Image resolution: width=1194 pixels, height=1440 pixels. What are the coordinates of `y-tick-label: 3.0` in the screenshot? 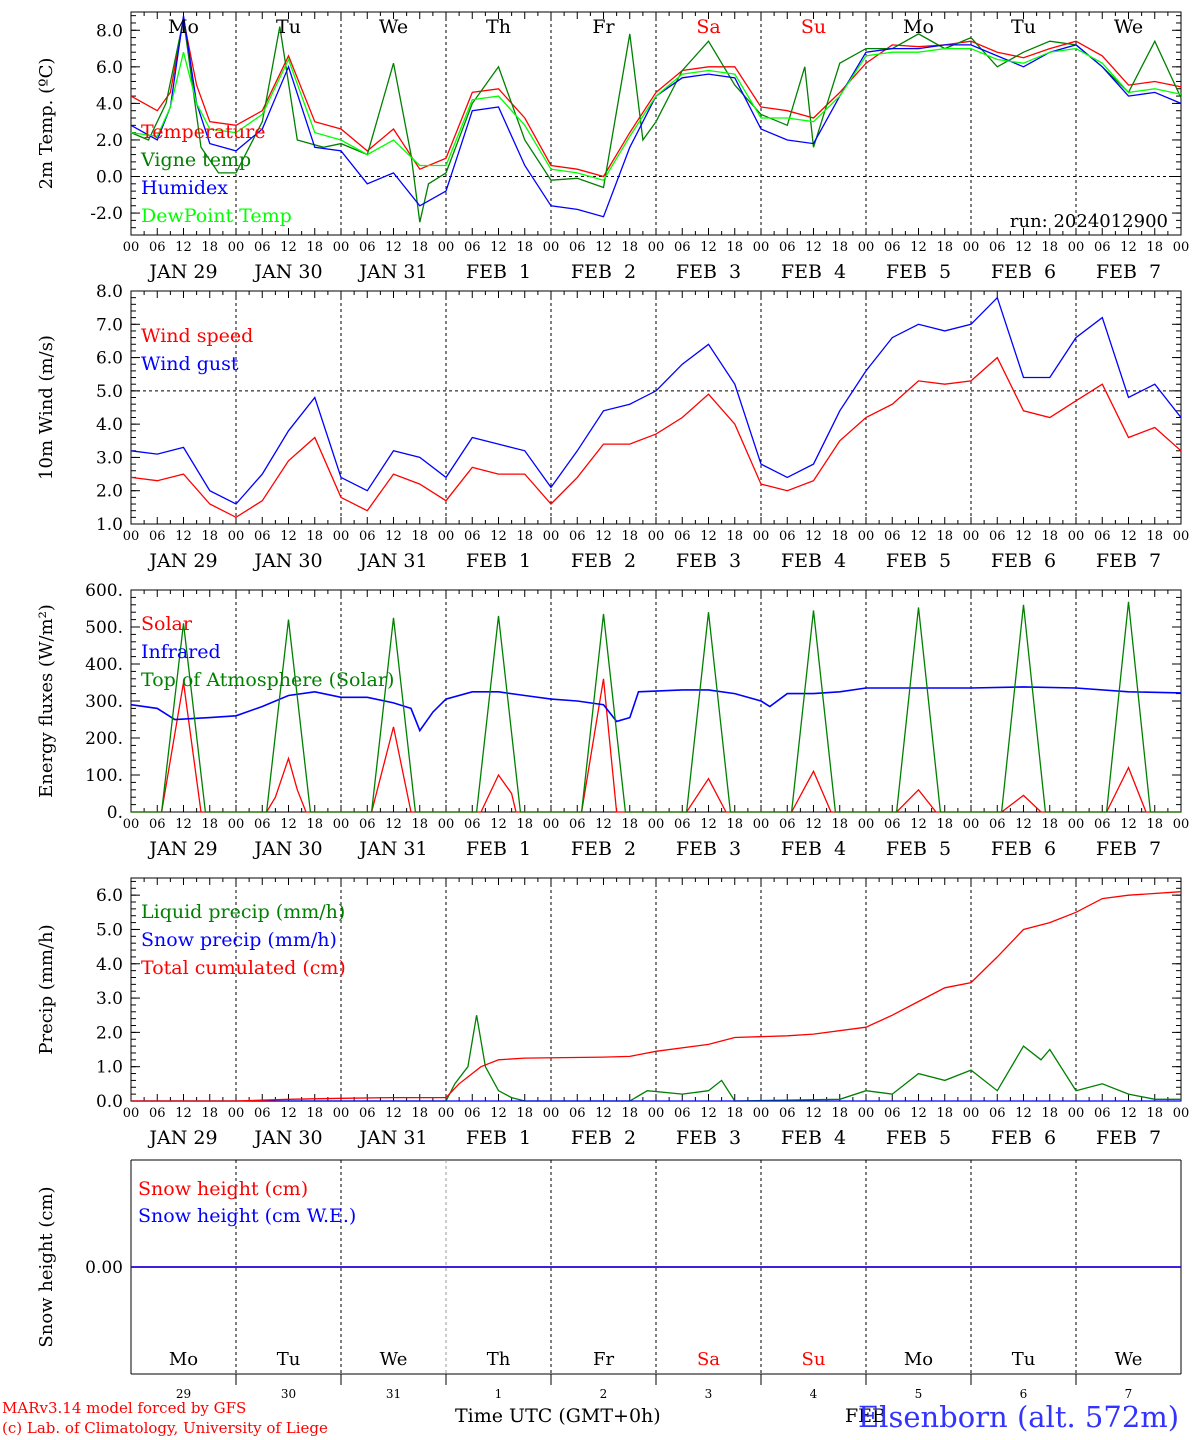 It's located at (109, 458).